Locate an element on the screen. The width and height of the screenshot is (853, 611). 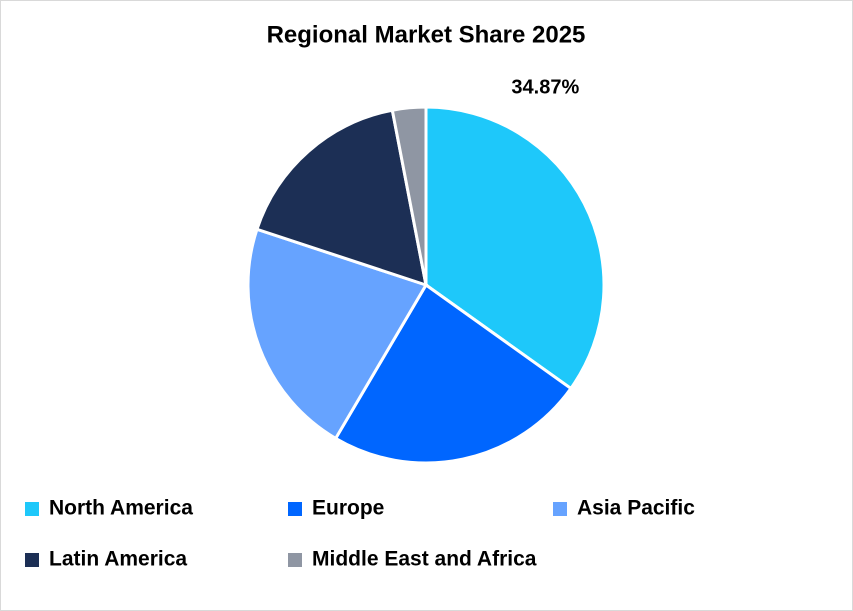
legend-label: Europe is located at coordinates (348, 508).